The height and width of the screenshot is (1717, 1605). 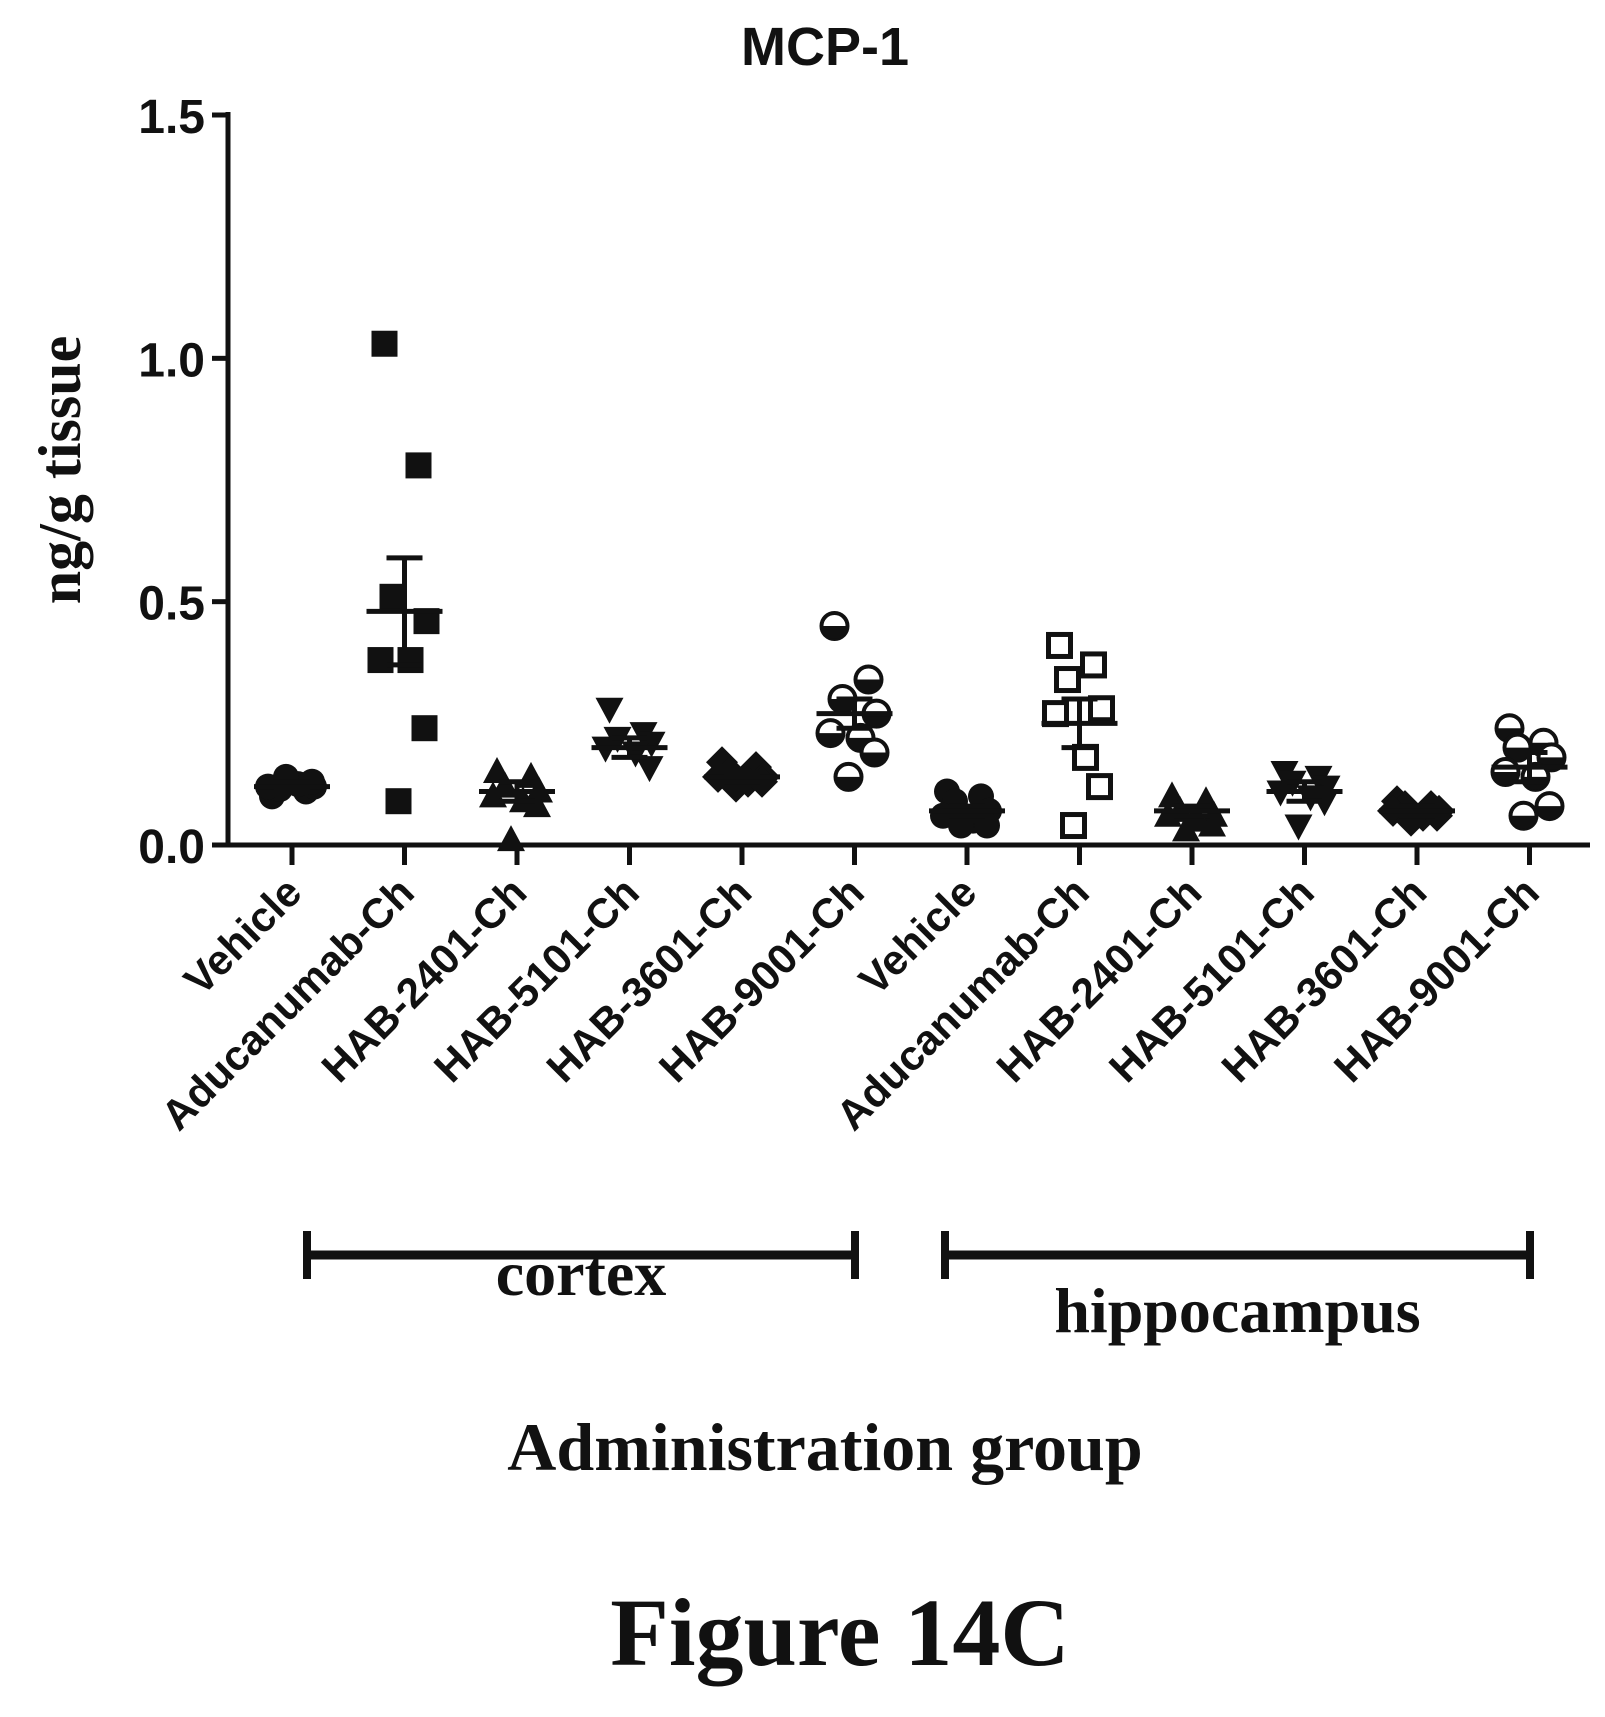 I want to click on y-tick-label: 1.0, so click(x=171, y=360).